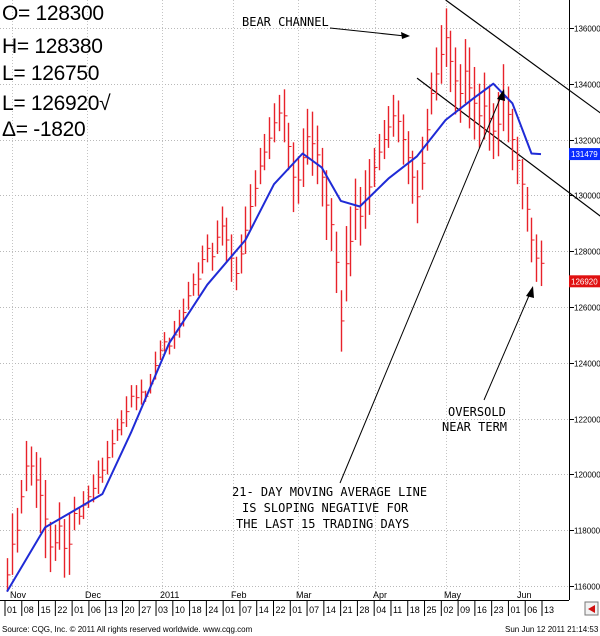 This screenshot has height=636, width=600. Describe the element at coordinates (465, 610) in the screenshot. I see `x-day-label: 09` at that location.